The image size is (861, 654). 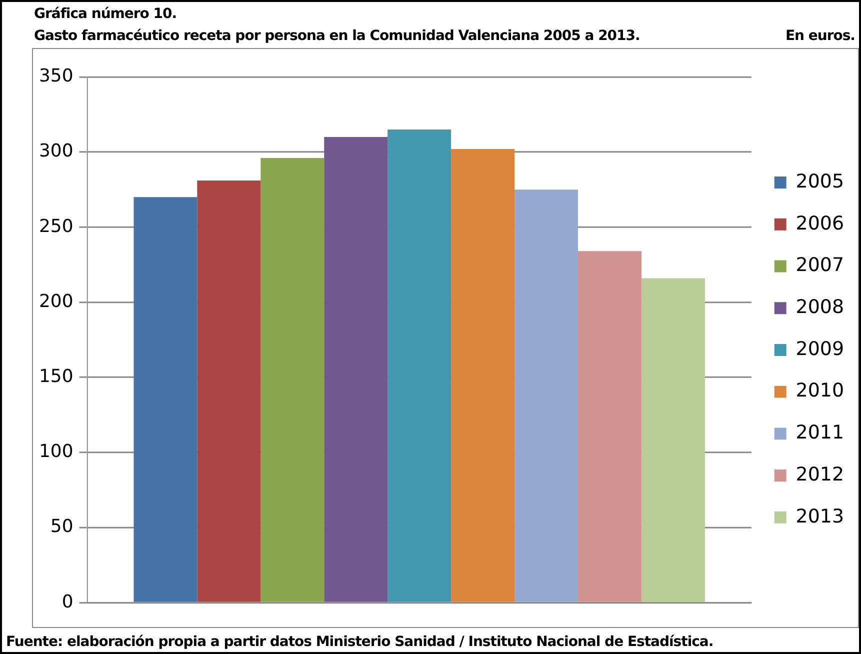 What do you see at coordinates (820, 391) in the screenshot?
I see `legend-label: 2010` at bounding box center [820, 391].